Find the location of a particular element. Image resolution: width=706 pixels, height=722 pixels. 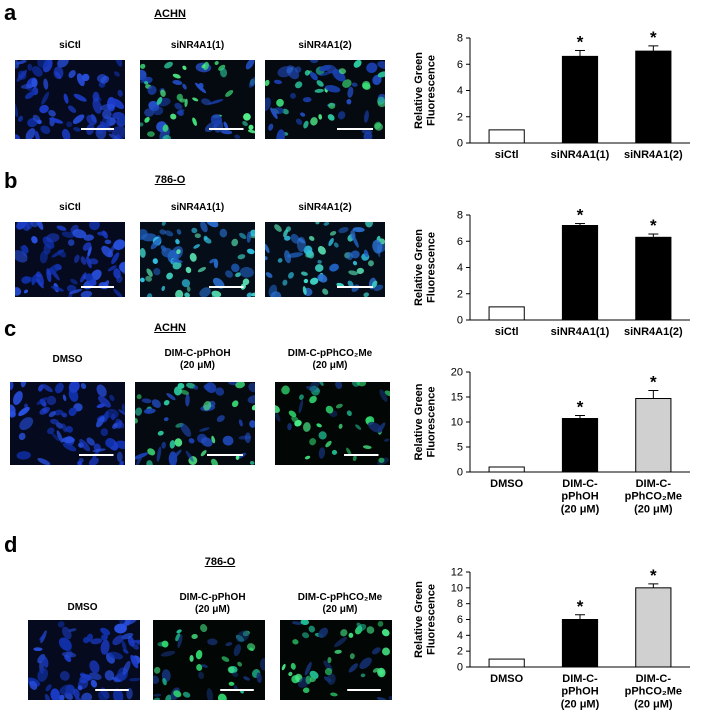

panel-b-image-3-label: siNR4A1(2) is located at coordinates (325, 207).